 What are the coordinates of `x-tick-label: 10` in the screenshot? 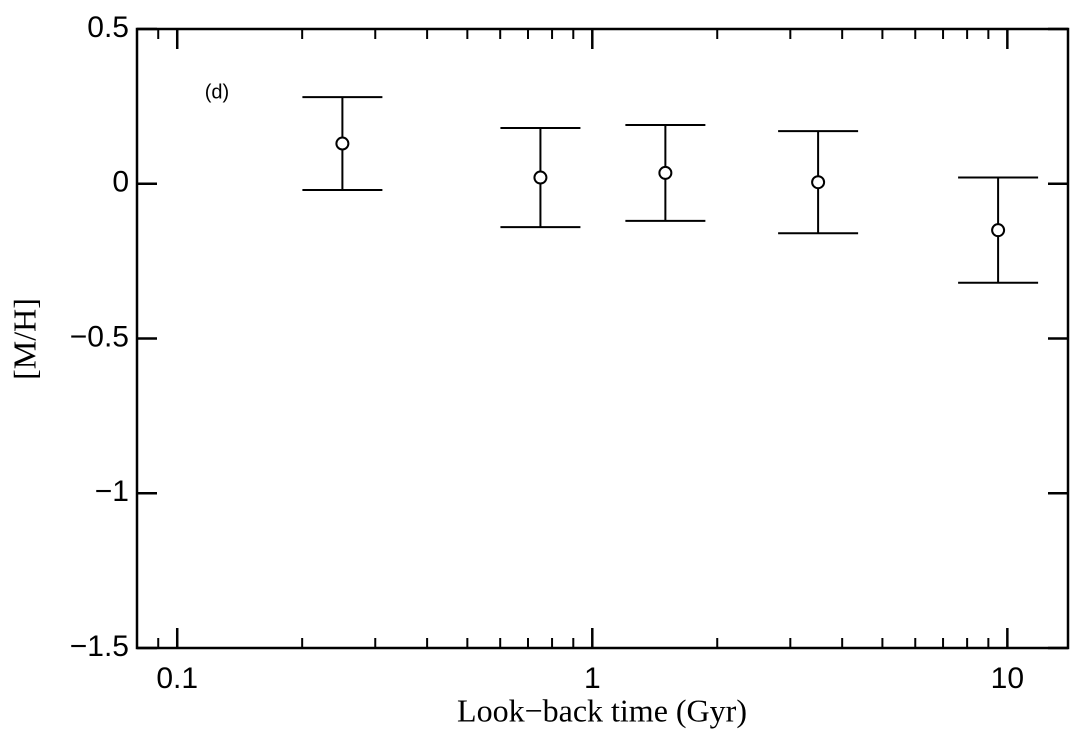 It's located at (1007, 678).